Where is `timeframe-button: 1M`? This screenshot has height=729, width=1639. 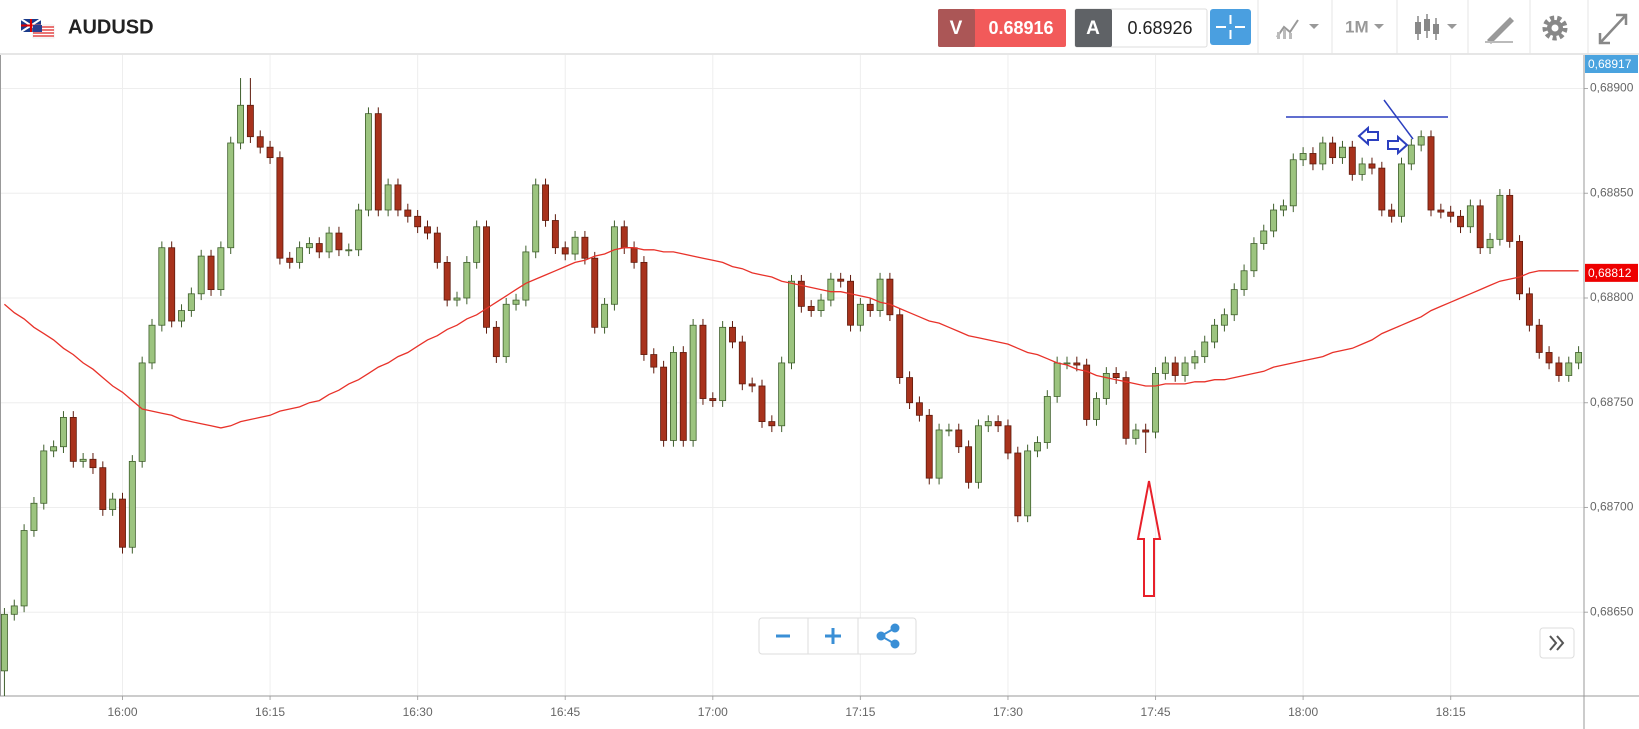
timeframe-button: 1M is located at coordinates (1364, 26).